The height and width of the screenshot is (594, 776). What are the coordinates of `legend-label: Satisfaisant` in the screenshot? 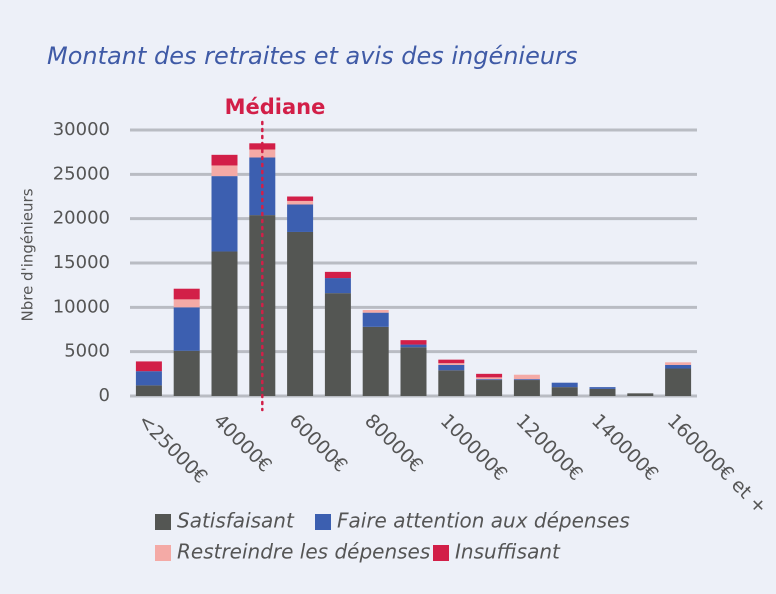 It's located at (236, 521).